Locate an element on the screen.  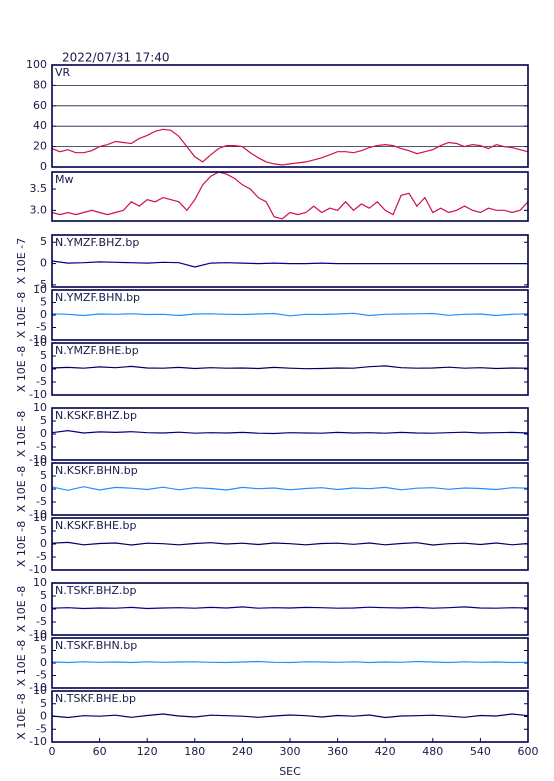
y-tick-label: 20 is located at coordinates (40, 146).